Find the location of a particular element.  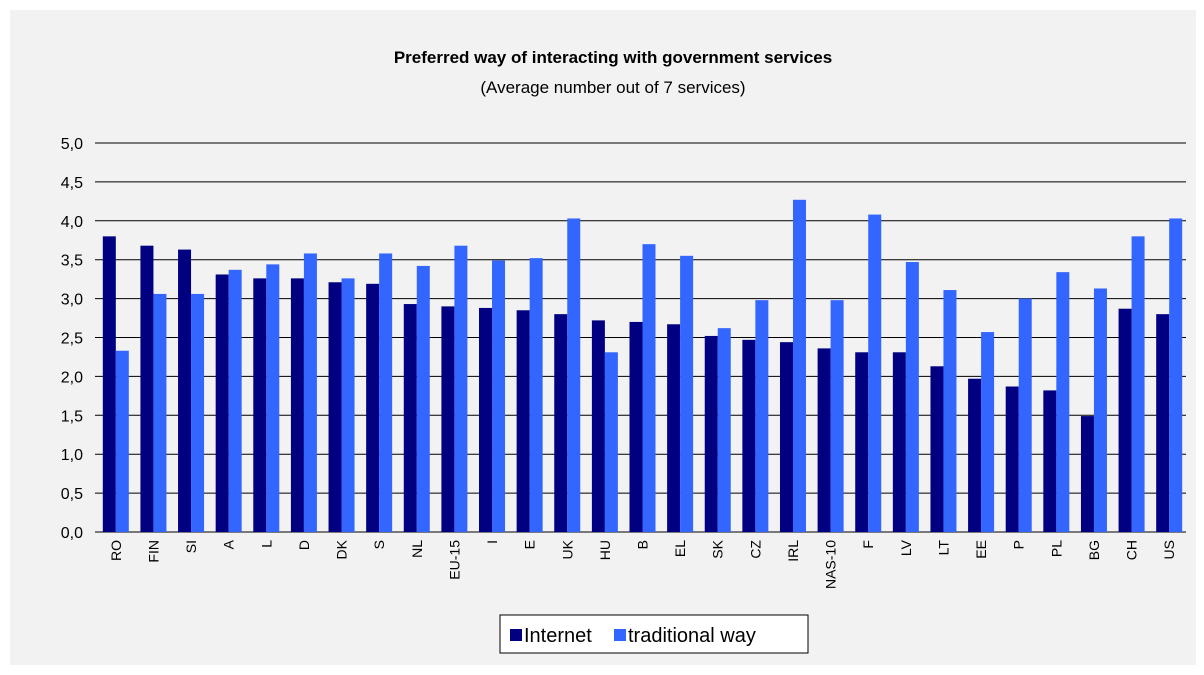

bar-internet-irl is located at coordinates (786, 437).